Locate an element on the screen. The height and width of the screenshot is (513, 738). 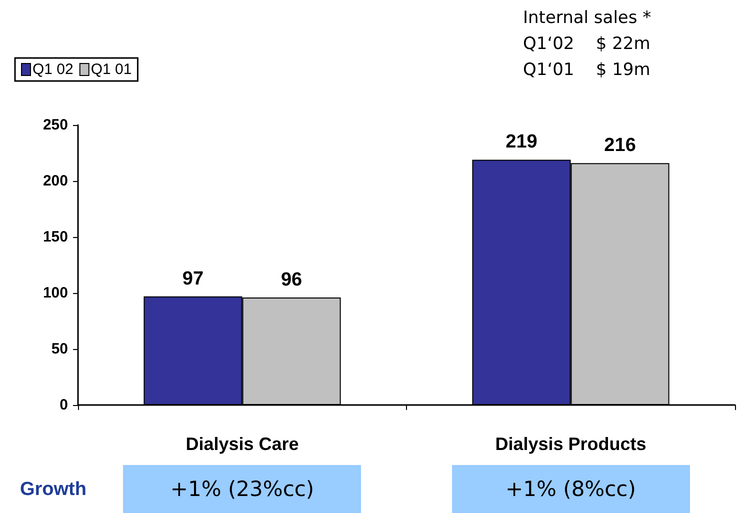
y-tick-label: 200 is located at coordinates (55, 181).